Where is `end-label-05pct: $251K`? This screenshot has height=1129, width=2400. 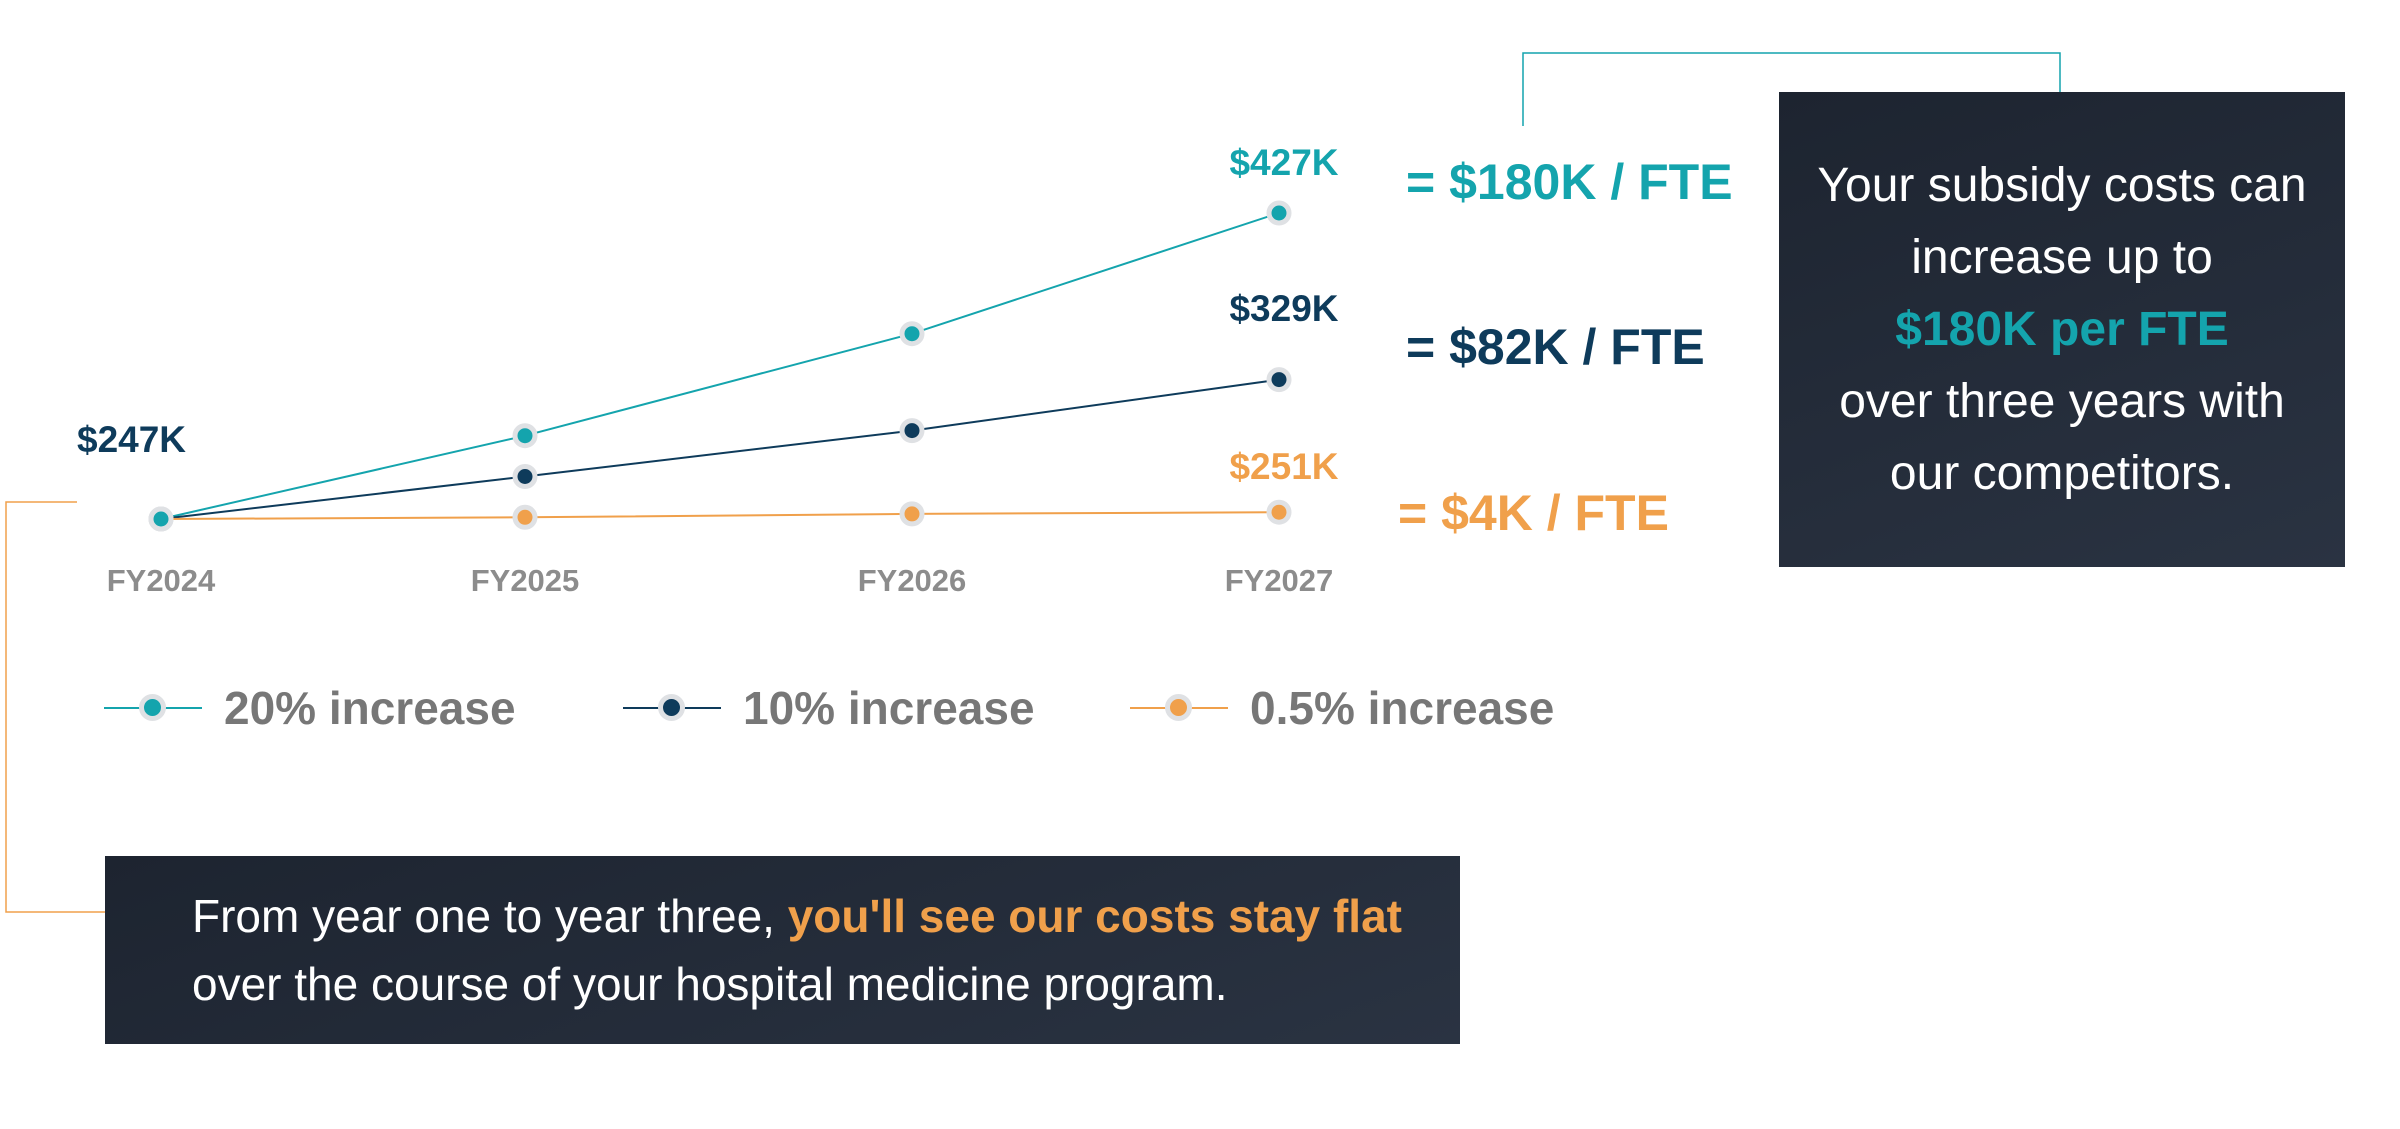 end-label-05pct: $251K is located at coordinates (1283, 466).